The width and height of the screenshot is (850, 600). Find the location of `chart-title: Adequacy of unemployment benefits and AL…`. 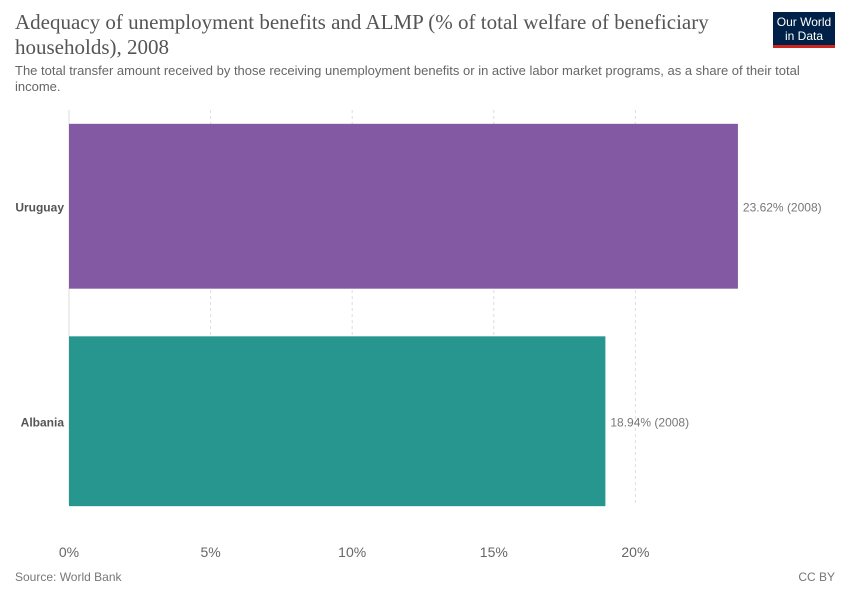

chart-title: Adequacy of unemployment benefits and AL… is located at coordinates (362, 34).